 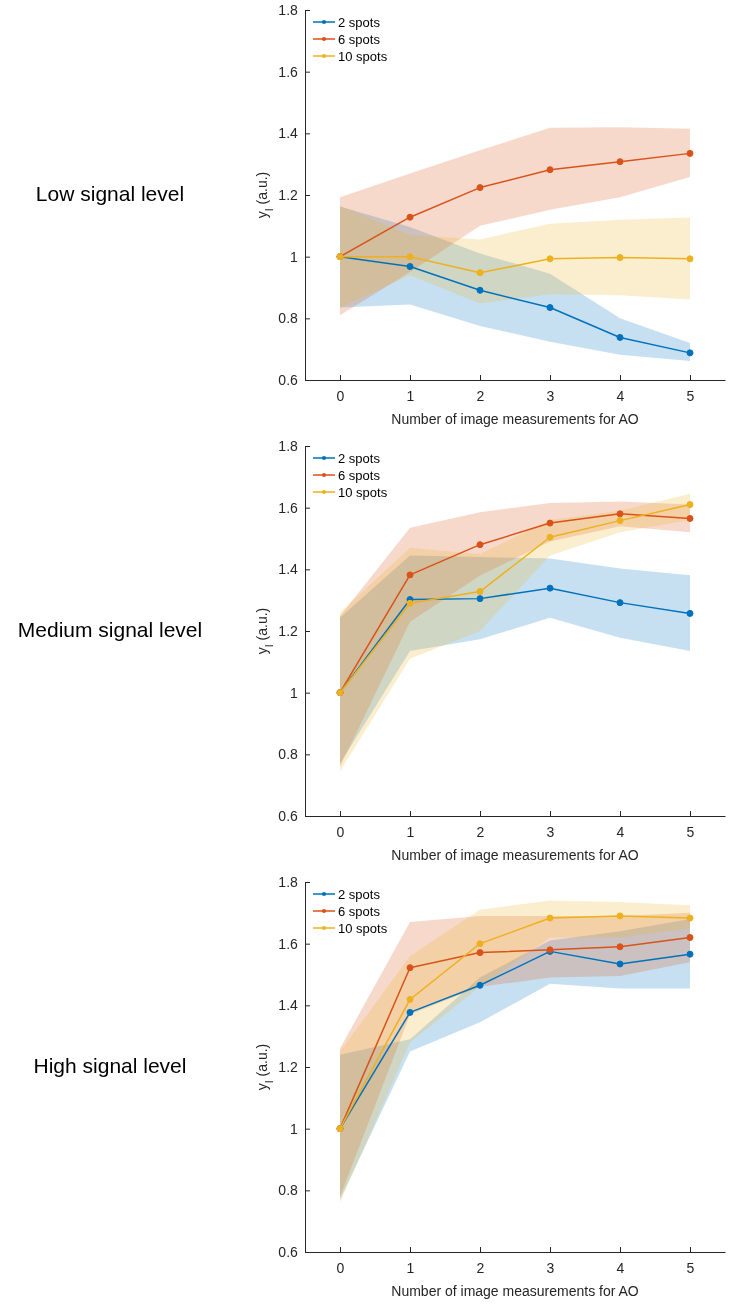 I want to click on text: Medium signal level, so click(x=110, y=629).